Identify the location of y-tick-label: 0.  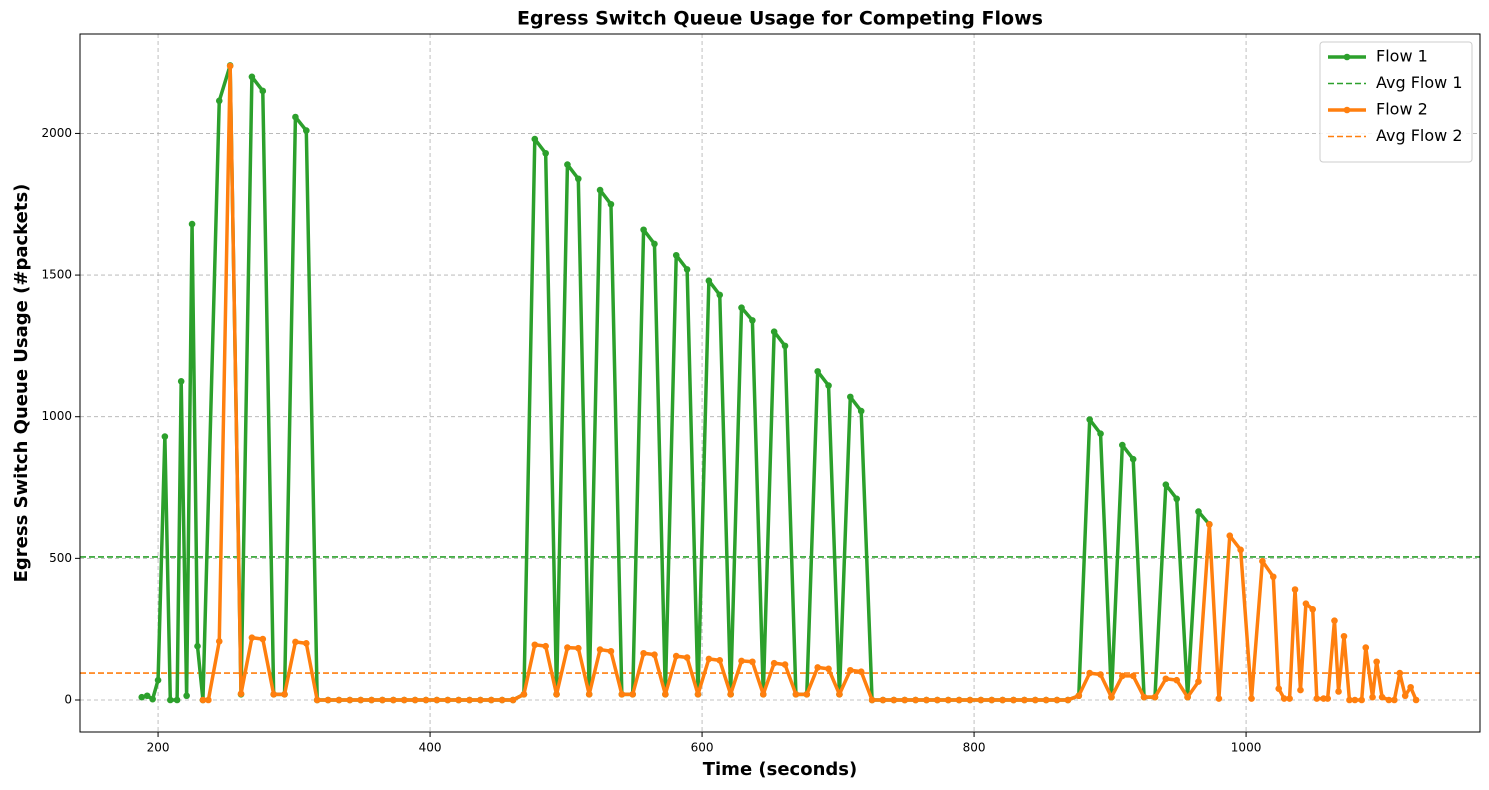
(68, 699).